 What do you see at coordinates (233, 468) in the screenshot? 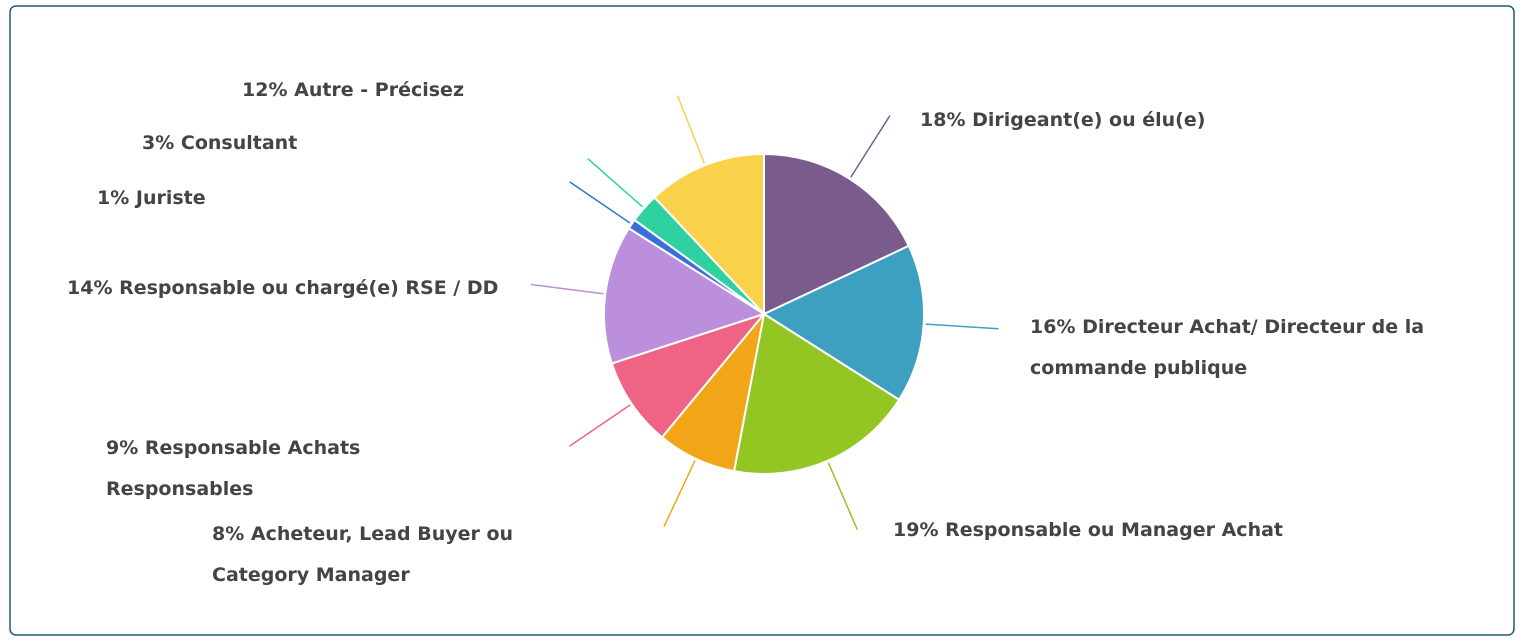
I see `category-label: Responsable Achats Responsables` at bounding box center [233, 468].